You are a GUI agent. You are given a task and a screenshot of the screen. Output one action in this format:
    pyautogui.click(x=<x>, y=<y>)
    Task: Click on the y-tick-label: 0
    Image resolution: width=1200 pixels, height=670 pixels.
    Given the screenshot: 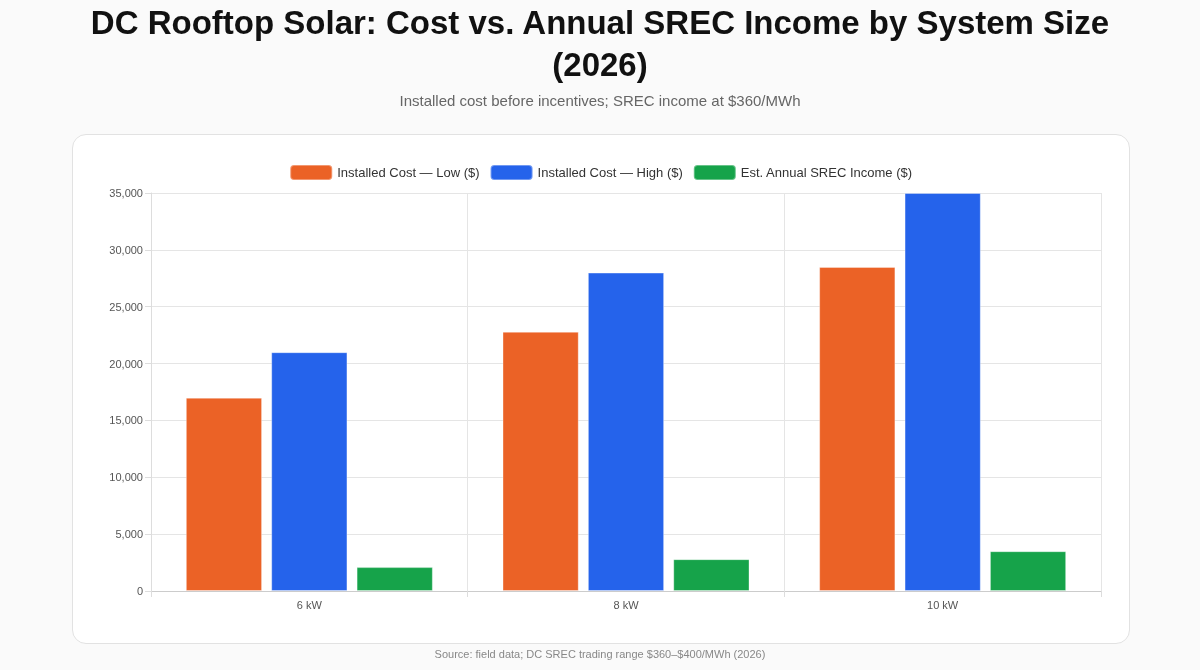 What is the action you would take?
    pyautogui.click(x=139, y=591)
    